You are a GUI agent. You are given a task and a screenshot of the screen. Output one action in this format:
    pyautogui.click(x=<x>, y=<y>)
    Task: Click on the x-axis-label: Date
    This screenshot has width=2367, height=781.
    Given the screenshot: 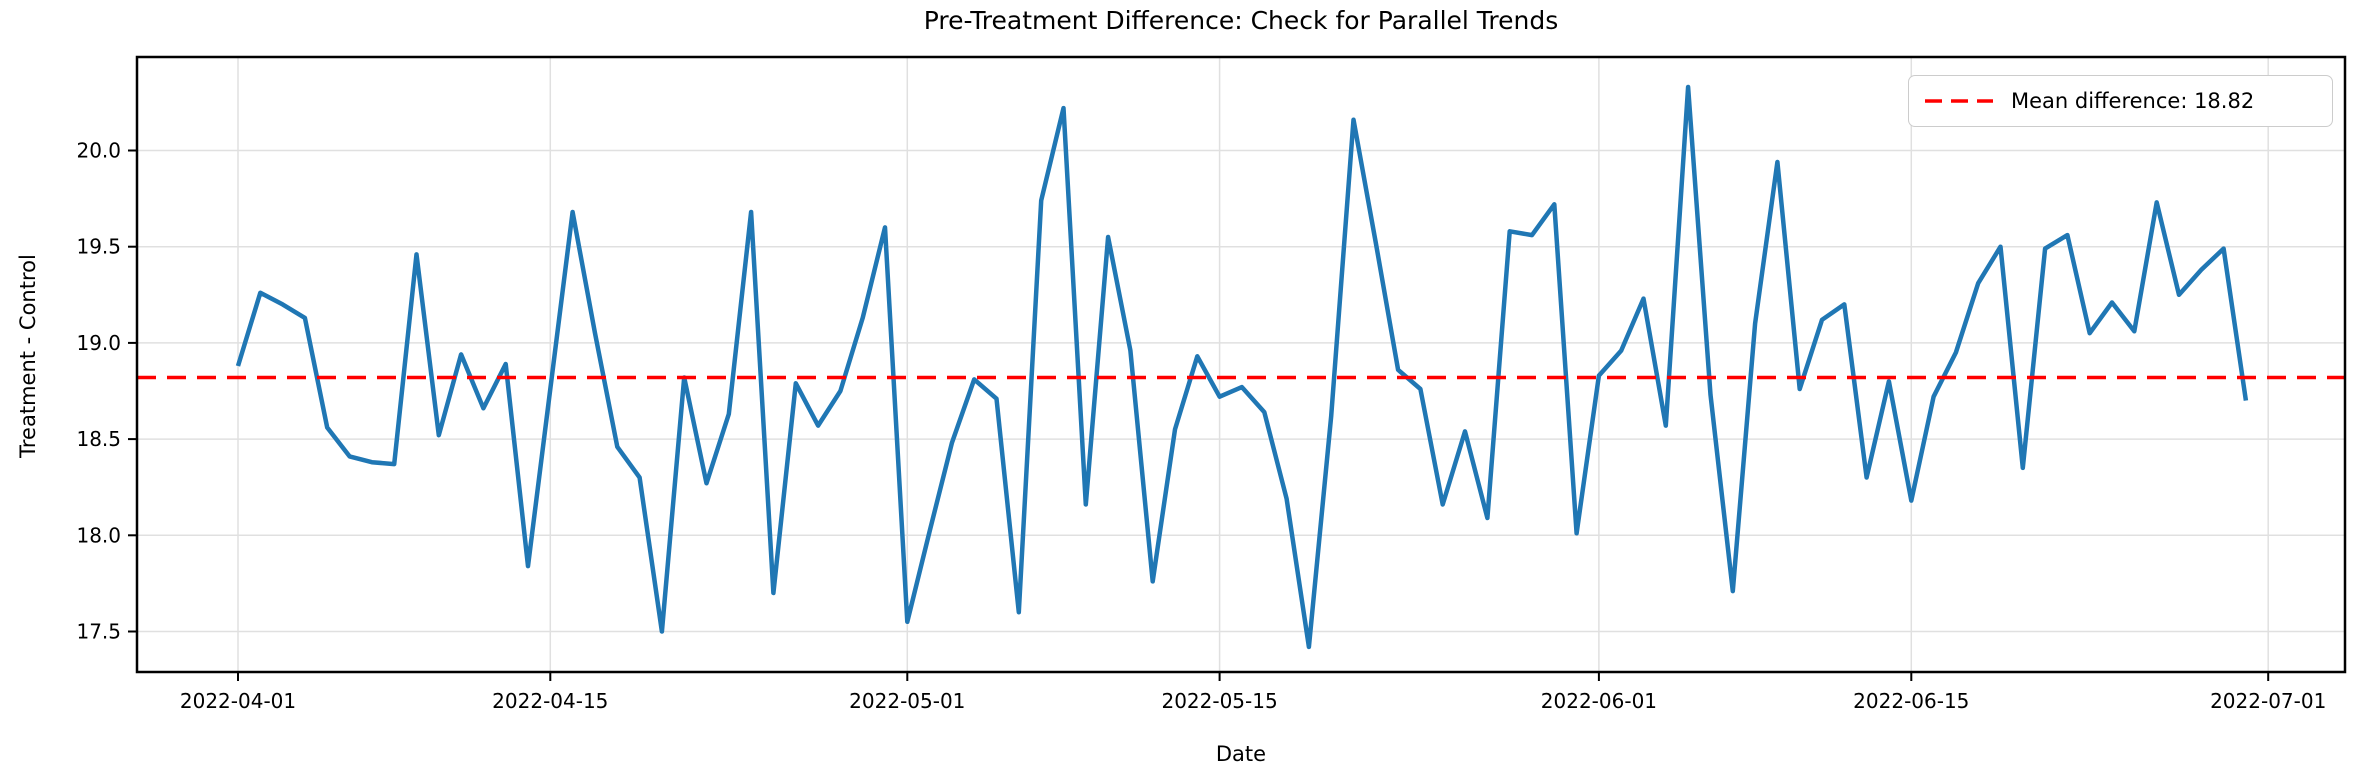 What is the action you would take?
    pyautogui.click(x=1241, y=754)
    